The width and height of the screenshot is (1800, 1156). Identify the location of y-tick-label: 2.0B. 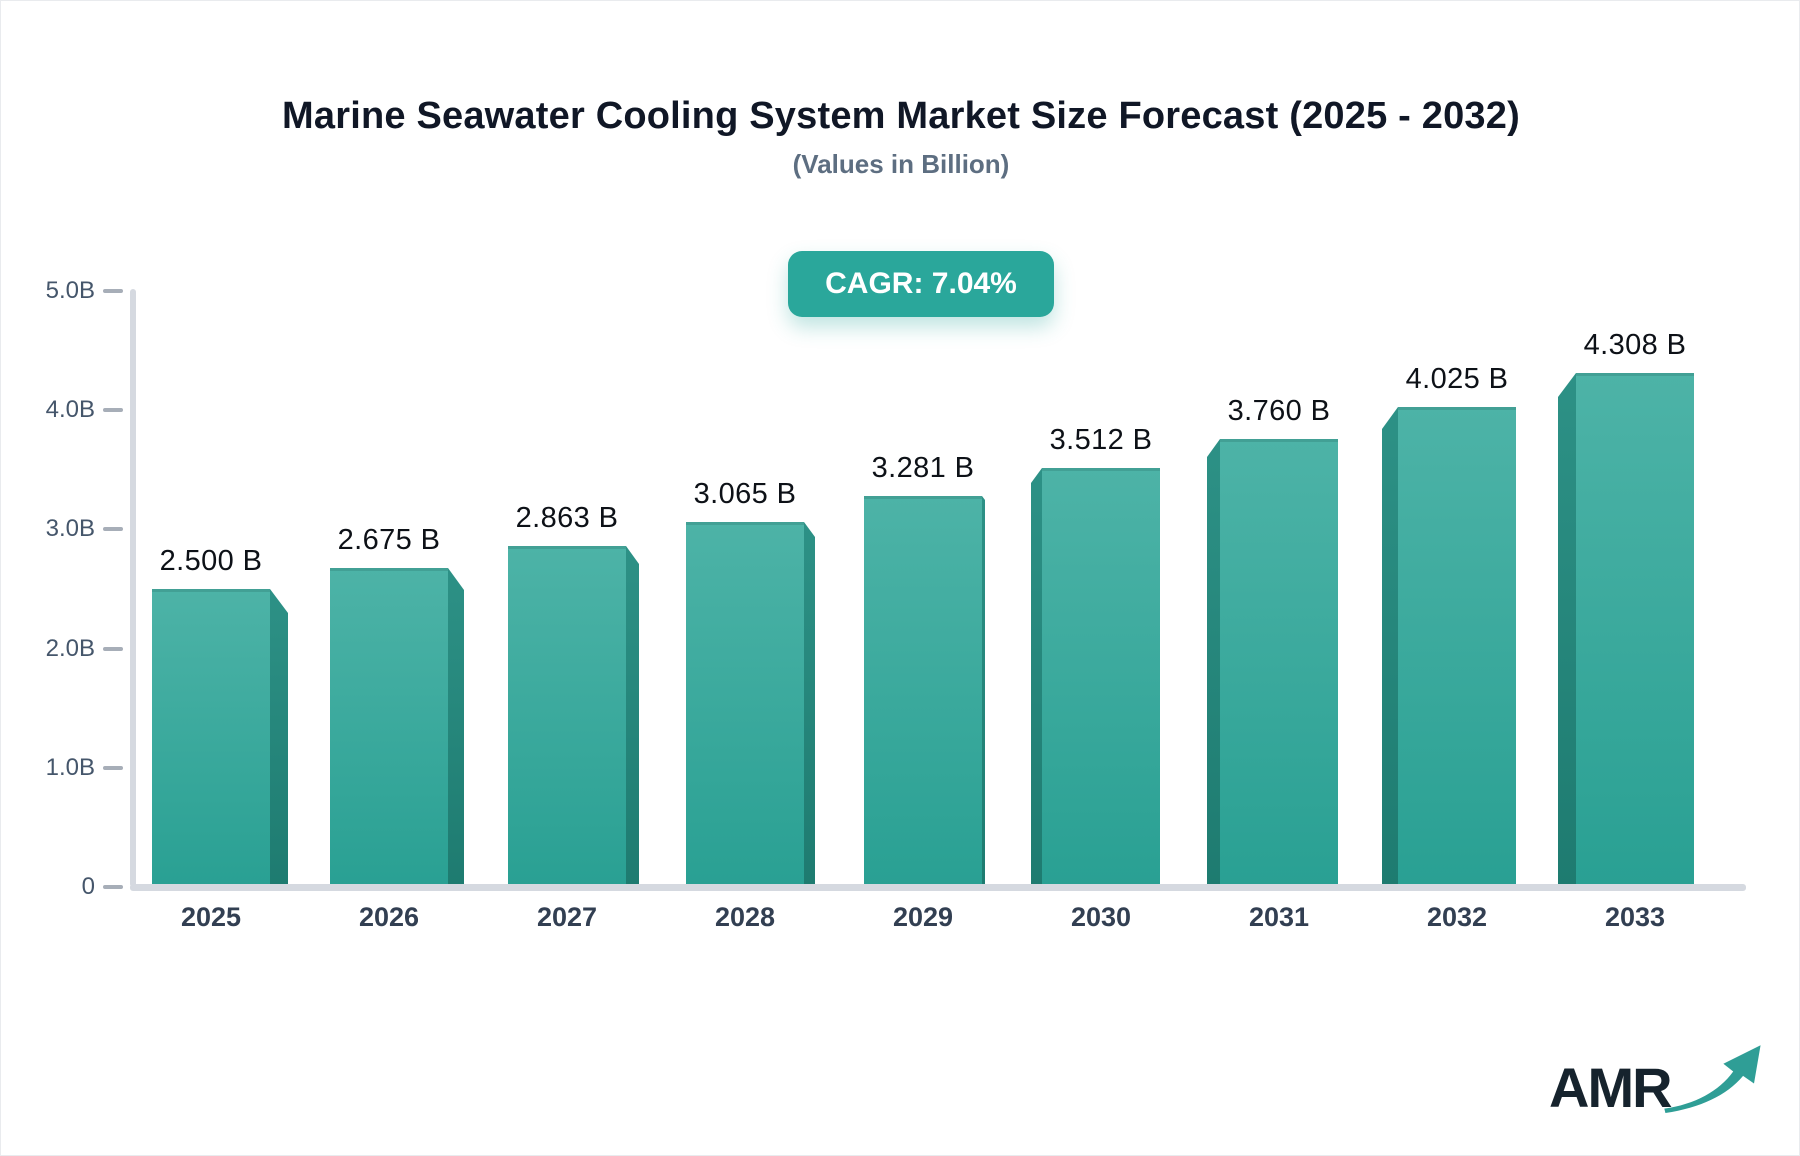
(70, 648).